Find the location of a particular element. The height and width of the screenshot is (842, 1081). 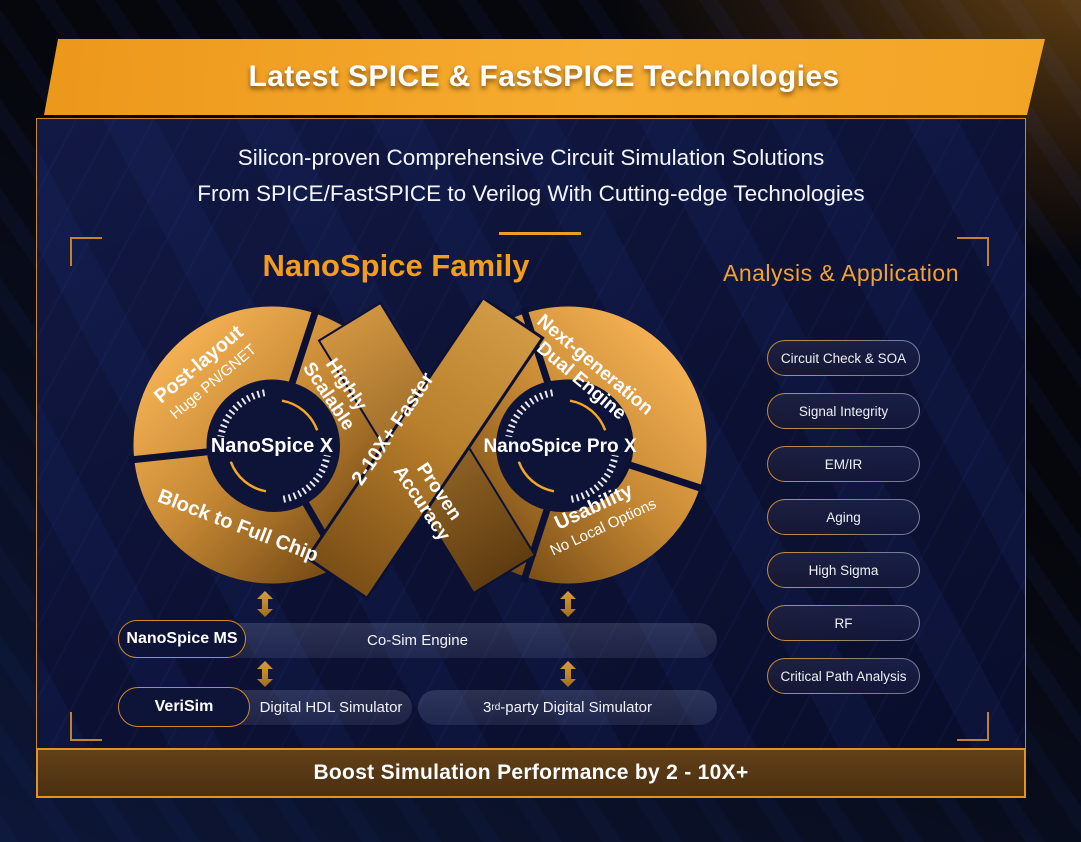

analysis-item-rf: RF is located at coordinates (843, 623).